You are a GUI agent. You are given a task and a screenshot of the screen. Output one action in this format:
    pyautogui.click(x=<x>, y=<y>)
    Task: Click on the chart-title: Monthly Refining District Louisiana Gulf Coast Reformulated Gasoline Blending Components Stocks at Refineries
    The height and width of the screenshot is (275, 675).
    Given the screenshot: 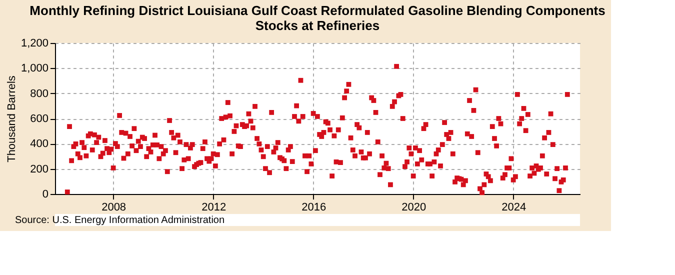 What is the action you would take?
    pyautogui.click(x=318, y=18)
    